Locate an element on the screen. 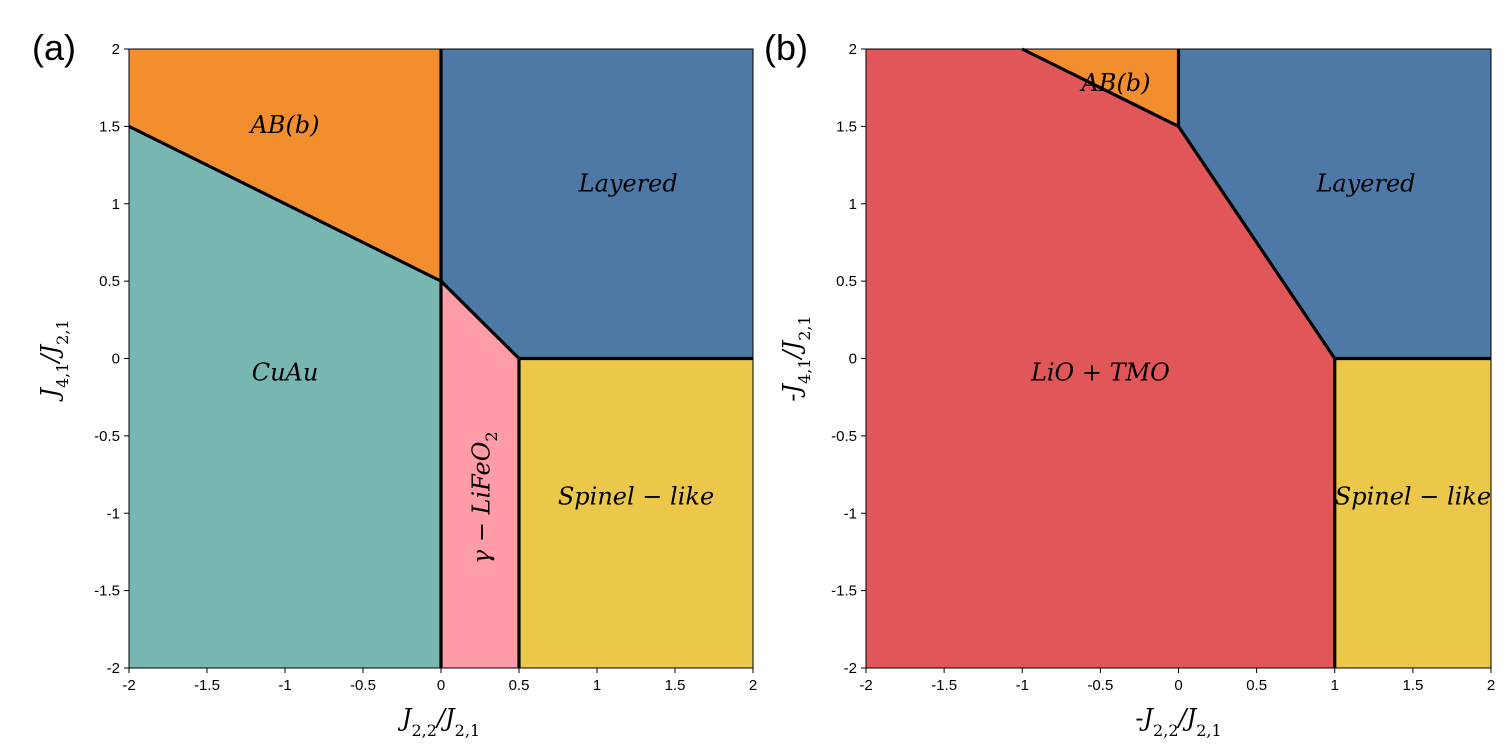 Image resolution: width=1509 pixels, height=749 pixels. y-axis-label: -J4,1/J2,1 is located at coordinates (796, 358).